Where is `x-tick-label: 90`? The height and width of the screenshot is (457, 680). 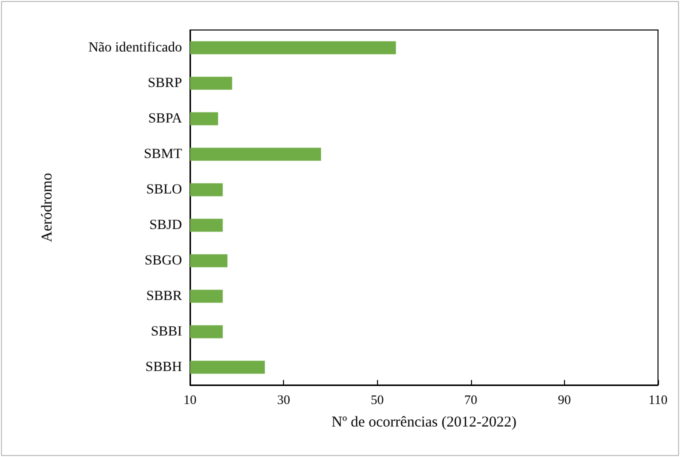 x-tick-label: 90 is located at coordinates (564, 399).